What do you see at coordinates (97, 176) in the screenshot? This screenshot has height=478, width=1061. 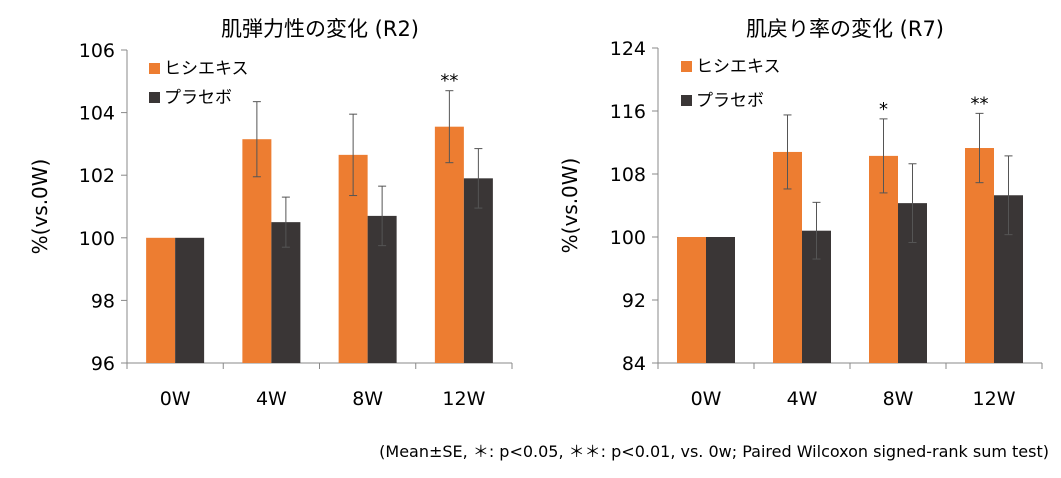 I see `y-tick-label: 102` at bounding box center [97, 176].